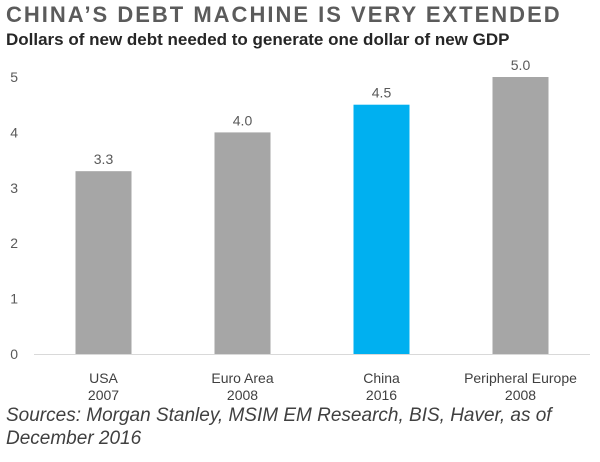 The width and height of the screenshot is (600, 462). I want to click on data-label: 4.5, so click(382, 93).